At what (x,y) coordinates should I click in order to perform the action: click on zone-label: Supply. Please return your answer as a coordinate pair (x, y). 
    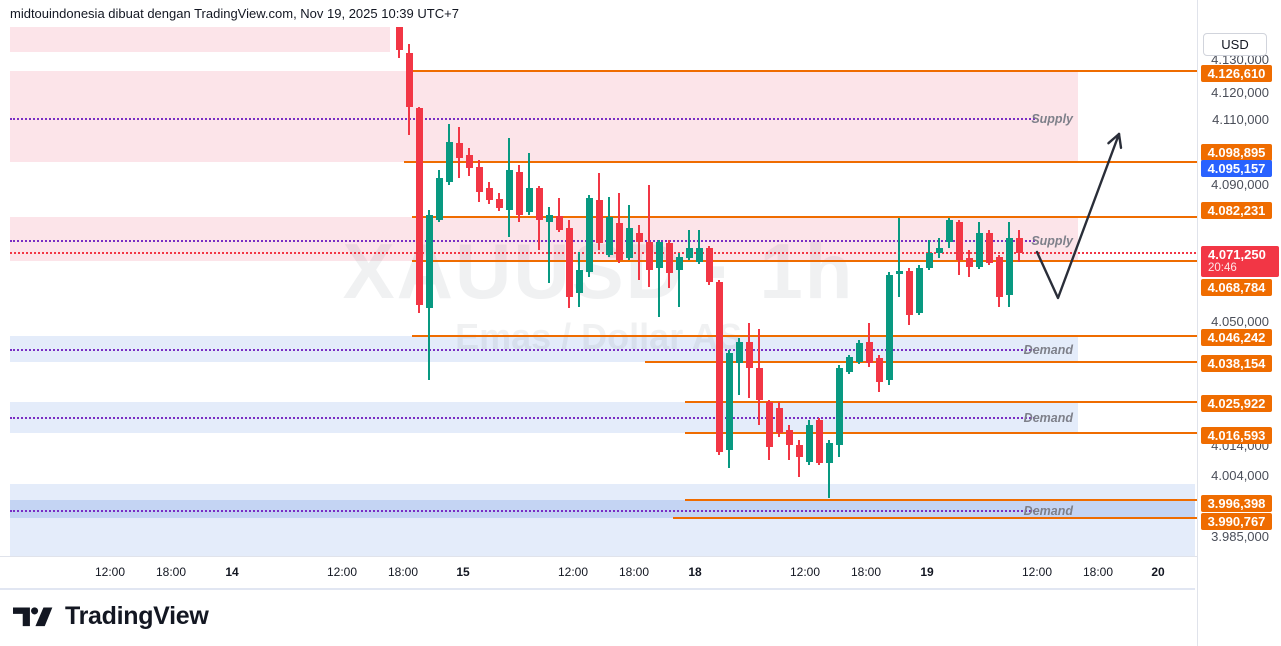
    Looking at the image, I should click on (1052, 241).